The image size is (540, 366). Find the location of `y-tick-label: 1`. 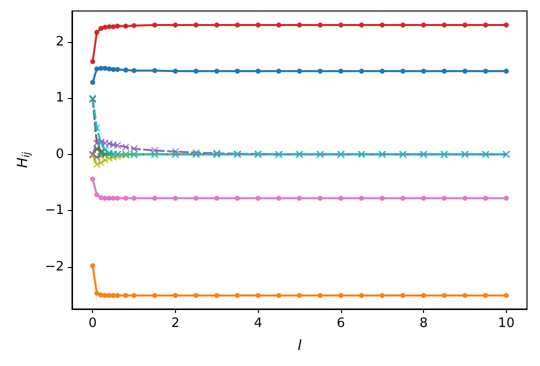

y-tick-label: 1 is located at coordinates (60, 98).